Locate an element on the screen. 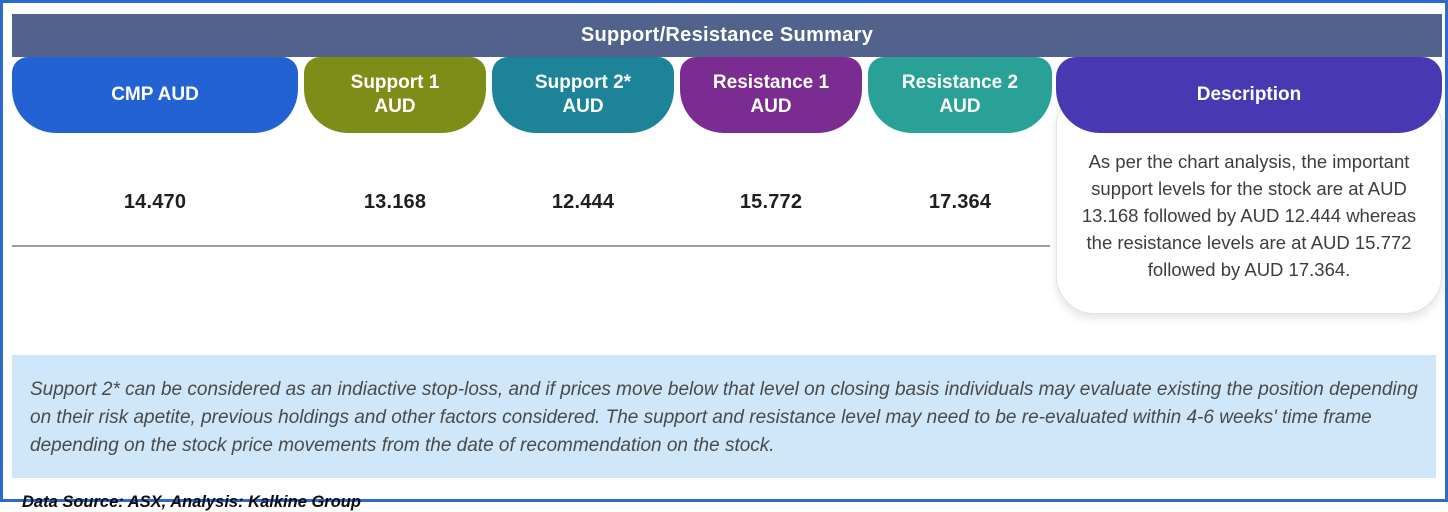 This screenshot has width=1448, height=512. column-header-label: CMP AUD is located at coordinates (155, 94).